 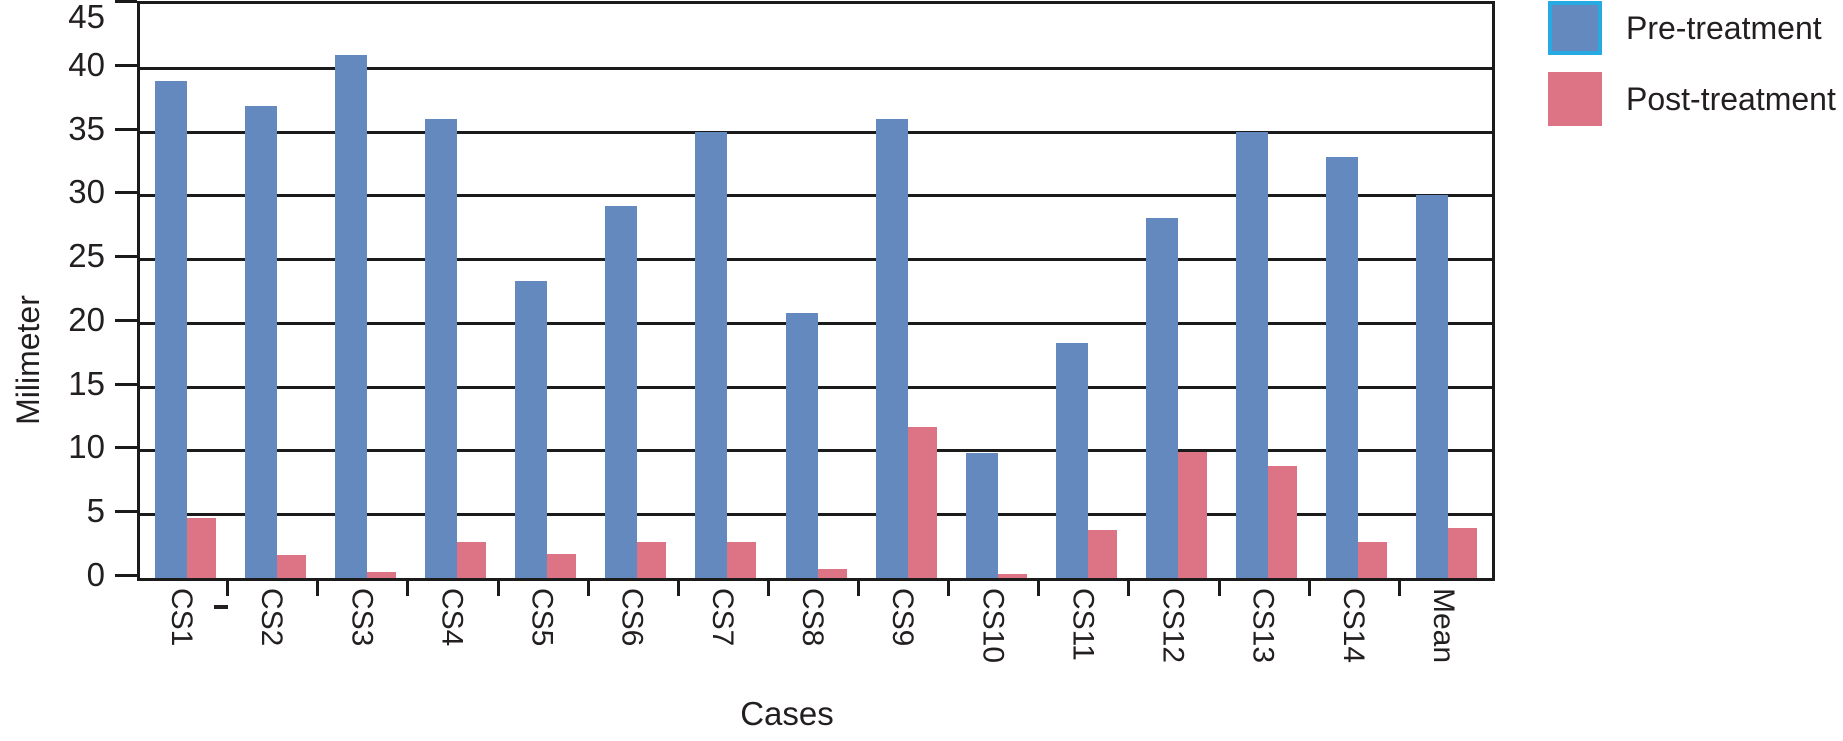 What do you see at coordinates (1193, 515) in the screenshot?
I see `bar-post-cs12` at bounding box center [1193, 515].